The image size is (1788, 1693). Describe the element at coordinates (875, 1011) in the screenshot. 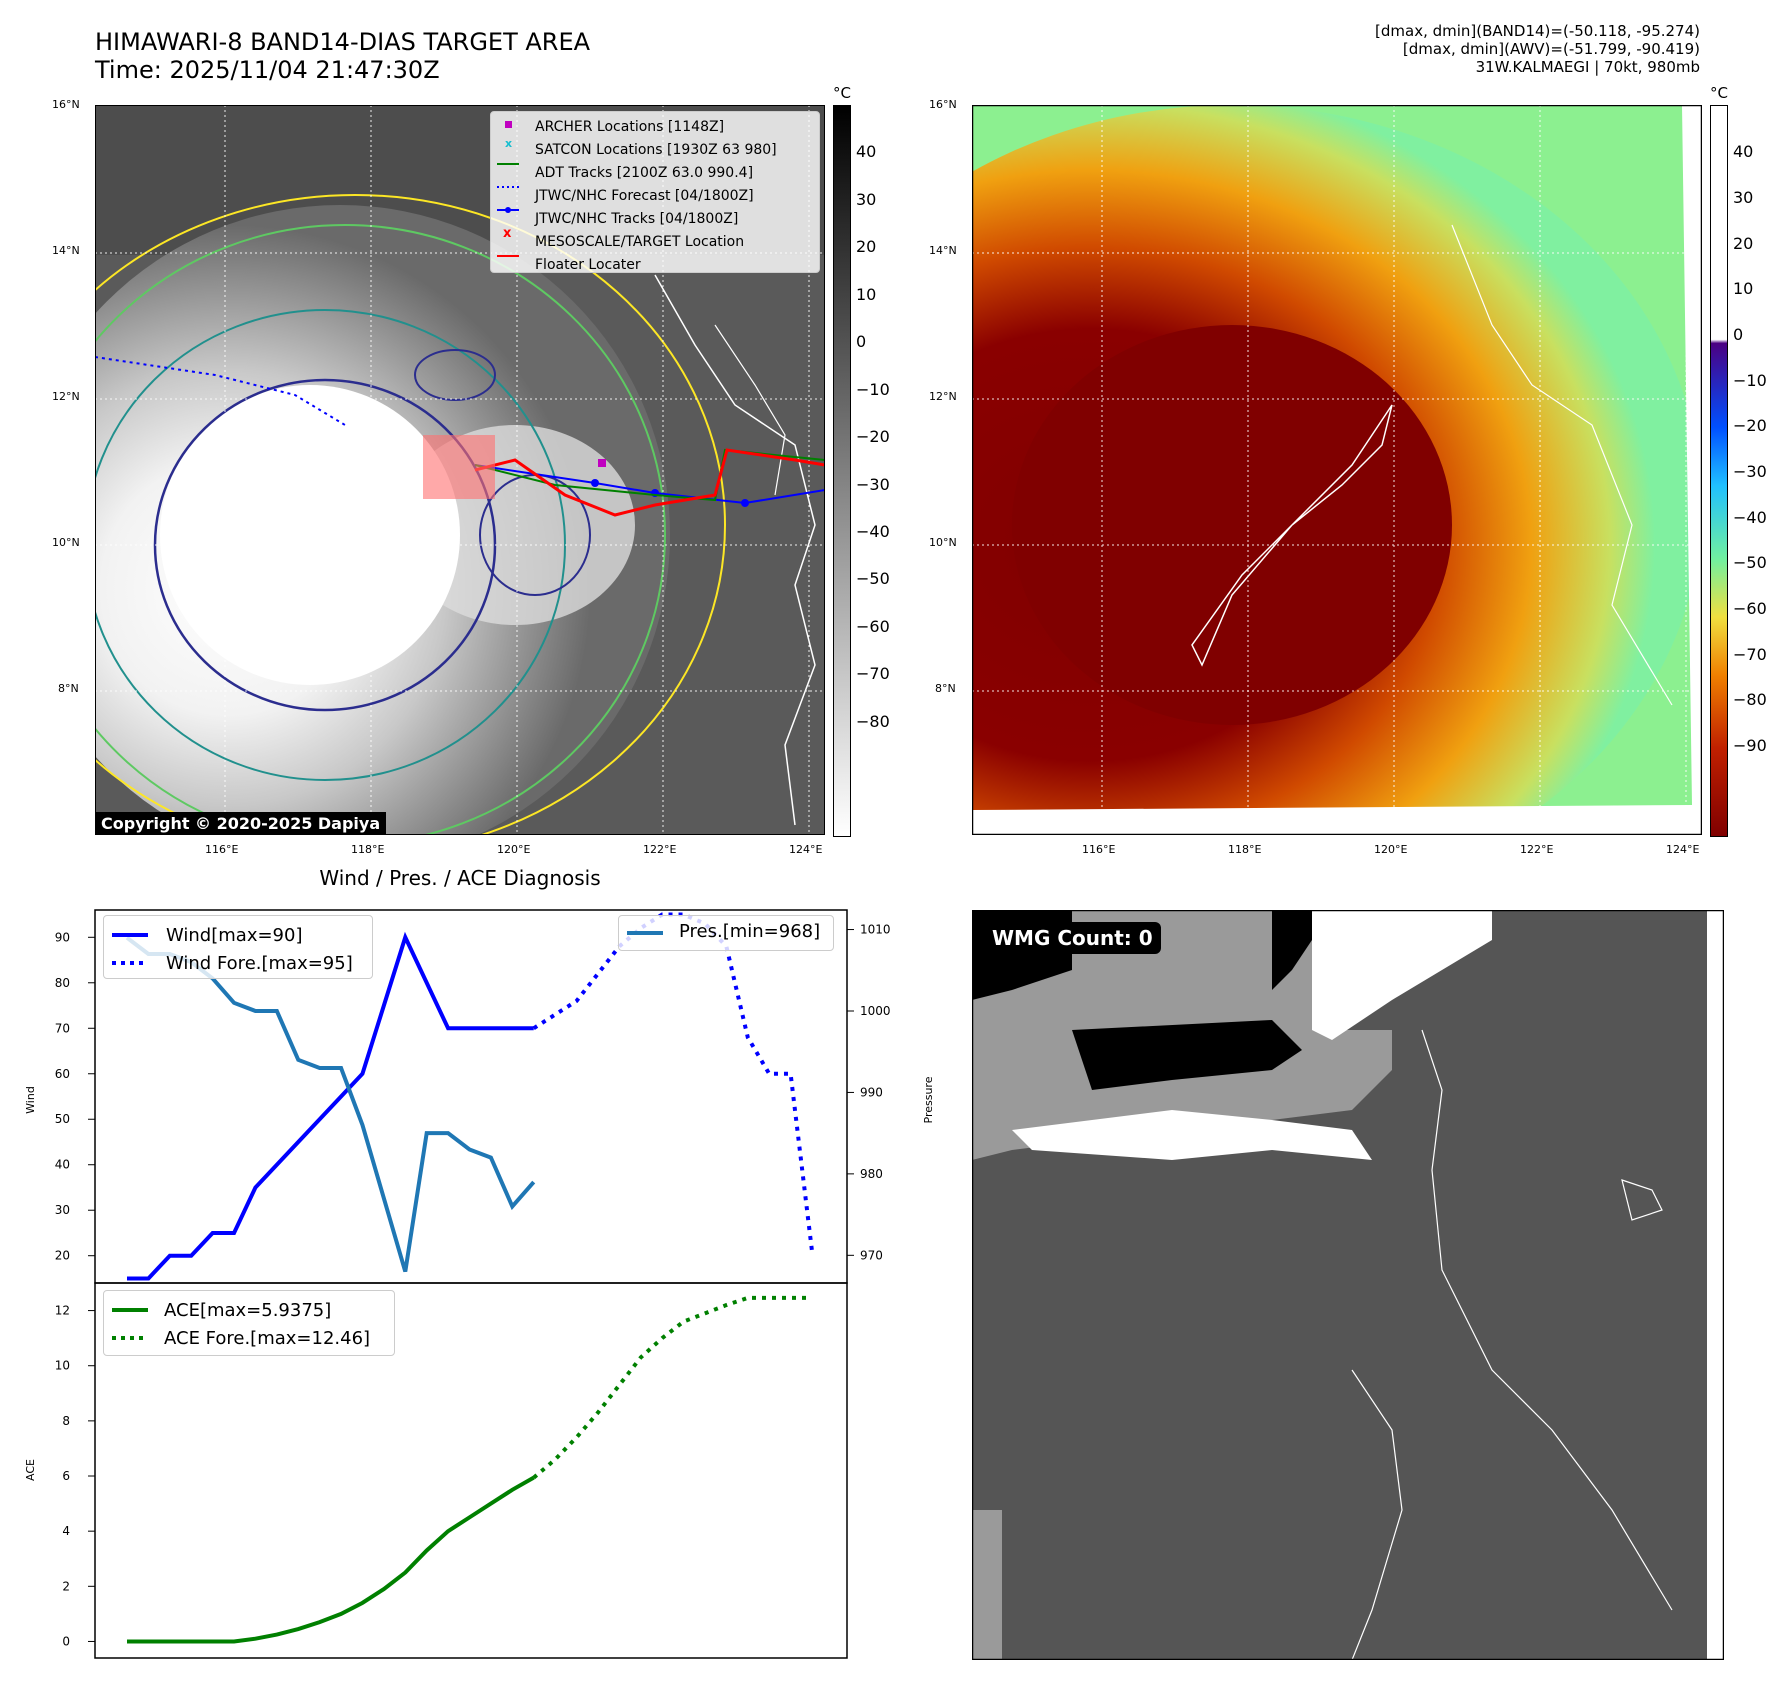

I see `pres-ytick-label: 1000` at that location.